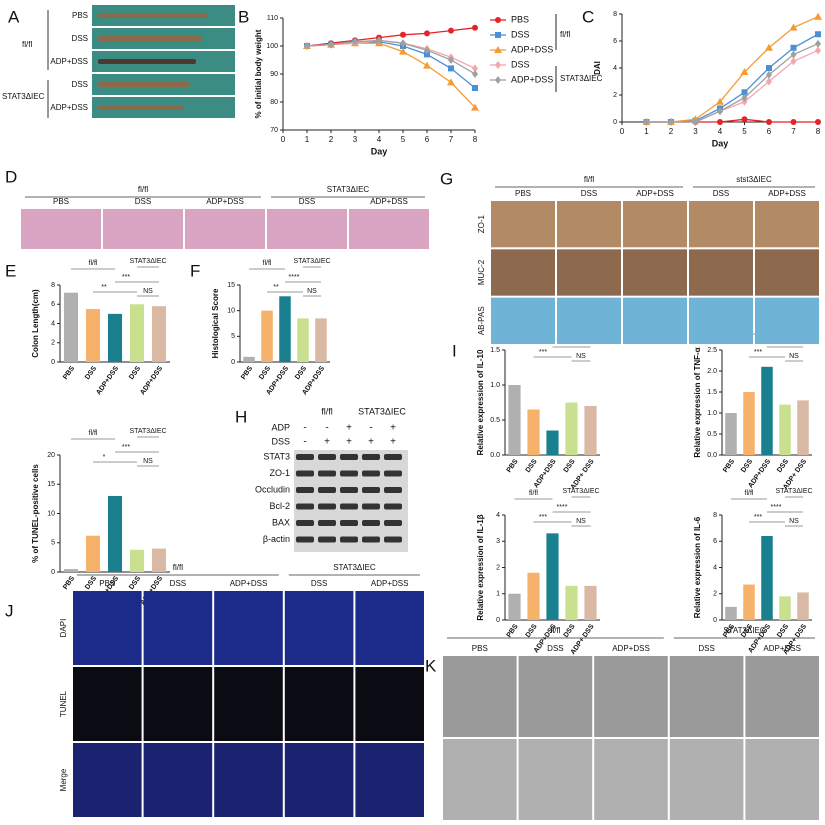  I want to click on x-tick-label: 0, so click(283, 139).